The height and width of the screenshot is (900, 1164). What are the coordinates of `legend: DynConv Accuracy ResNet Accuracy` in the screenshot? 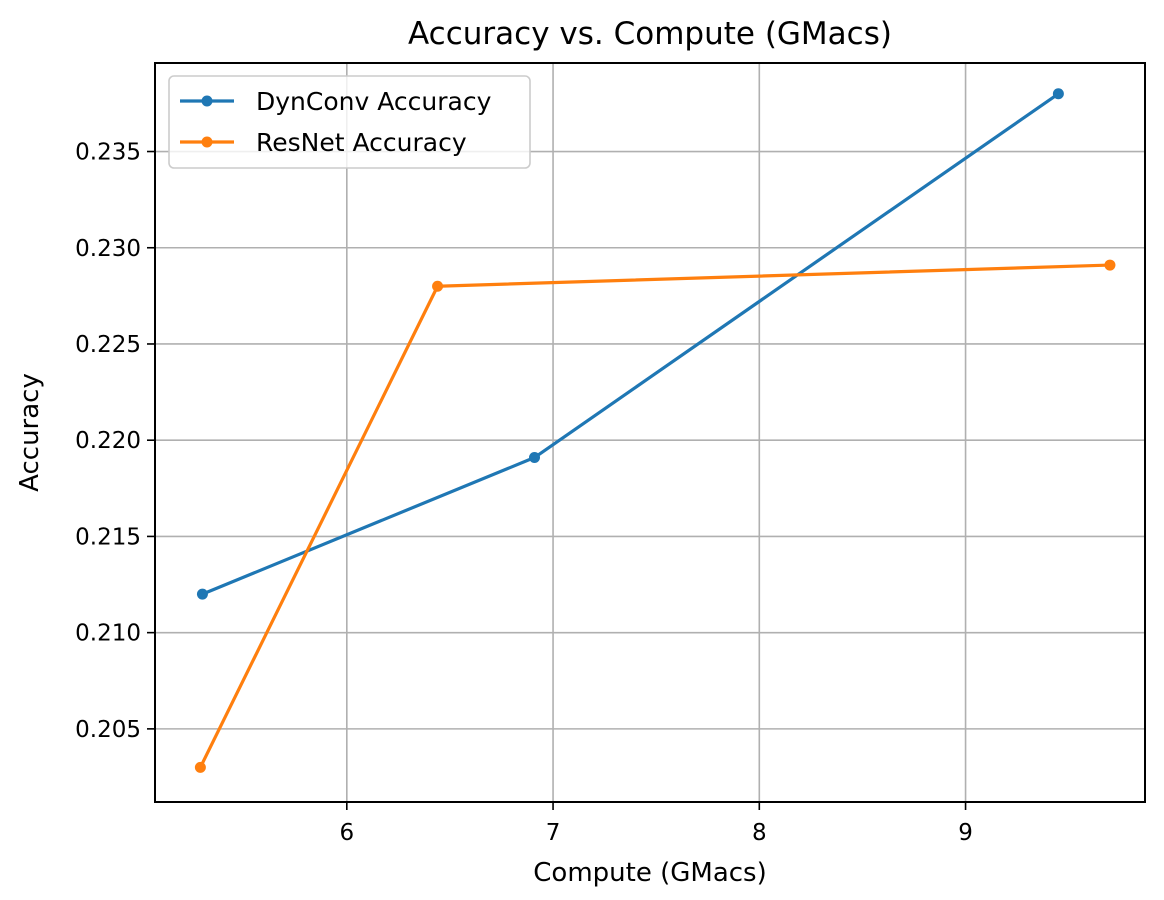 It's located at (349, 122).